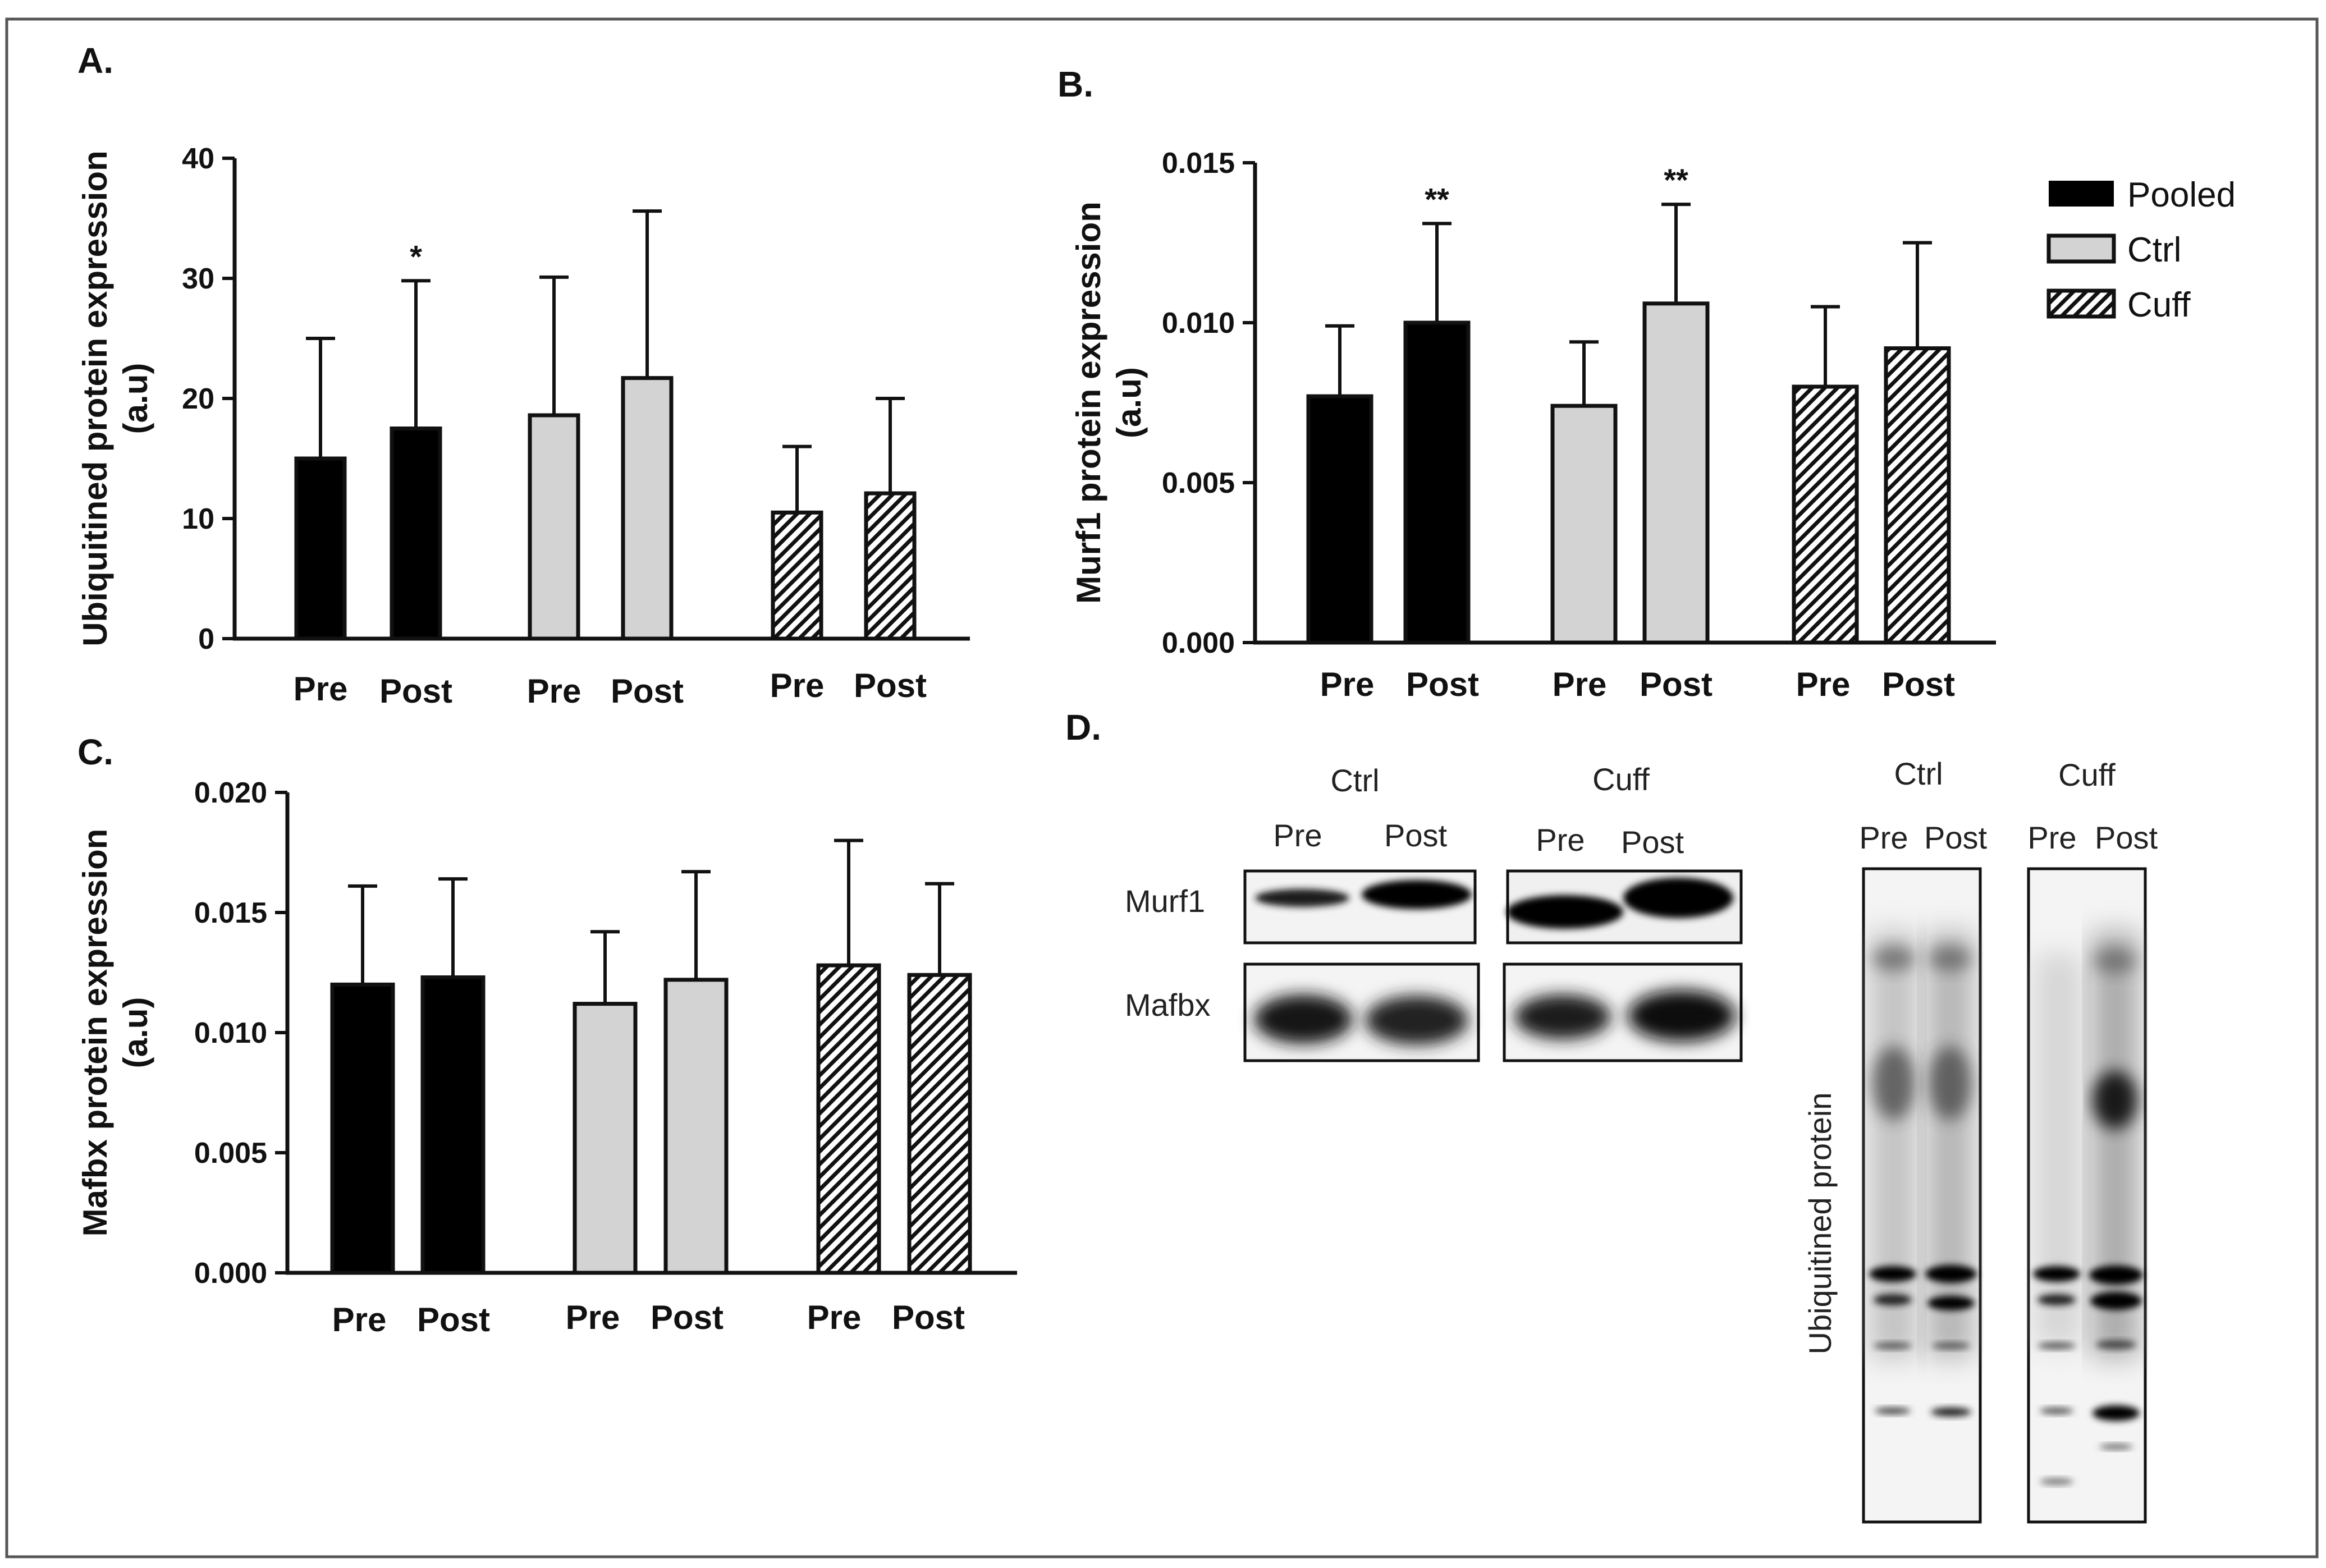 The width and height of the screenshot is (2326, 1568). I want to click on y-tick-label: 10, so click(198, 519).